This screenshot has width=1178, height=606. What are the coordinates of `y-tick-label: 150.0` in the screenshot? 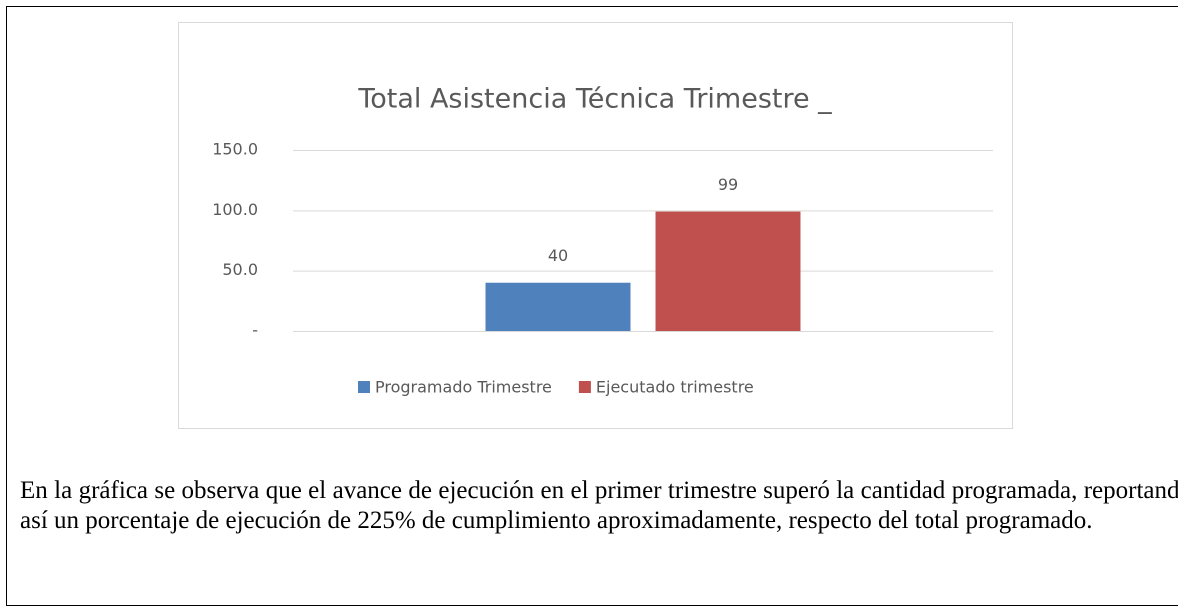 It's located at (235, 149).